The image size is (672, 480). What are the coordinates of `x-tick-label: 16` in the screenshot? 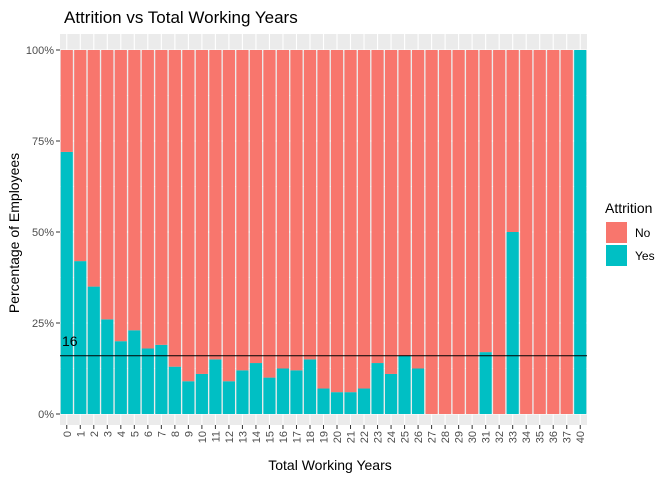 It's located at (284, 437).